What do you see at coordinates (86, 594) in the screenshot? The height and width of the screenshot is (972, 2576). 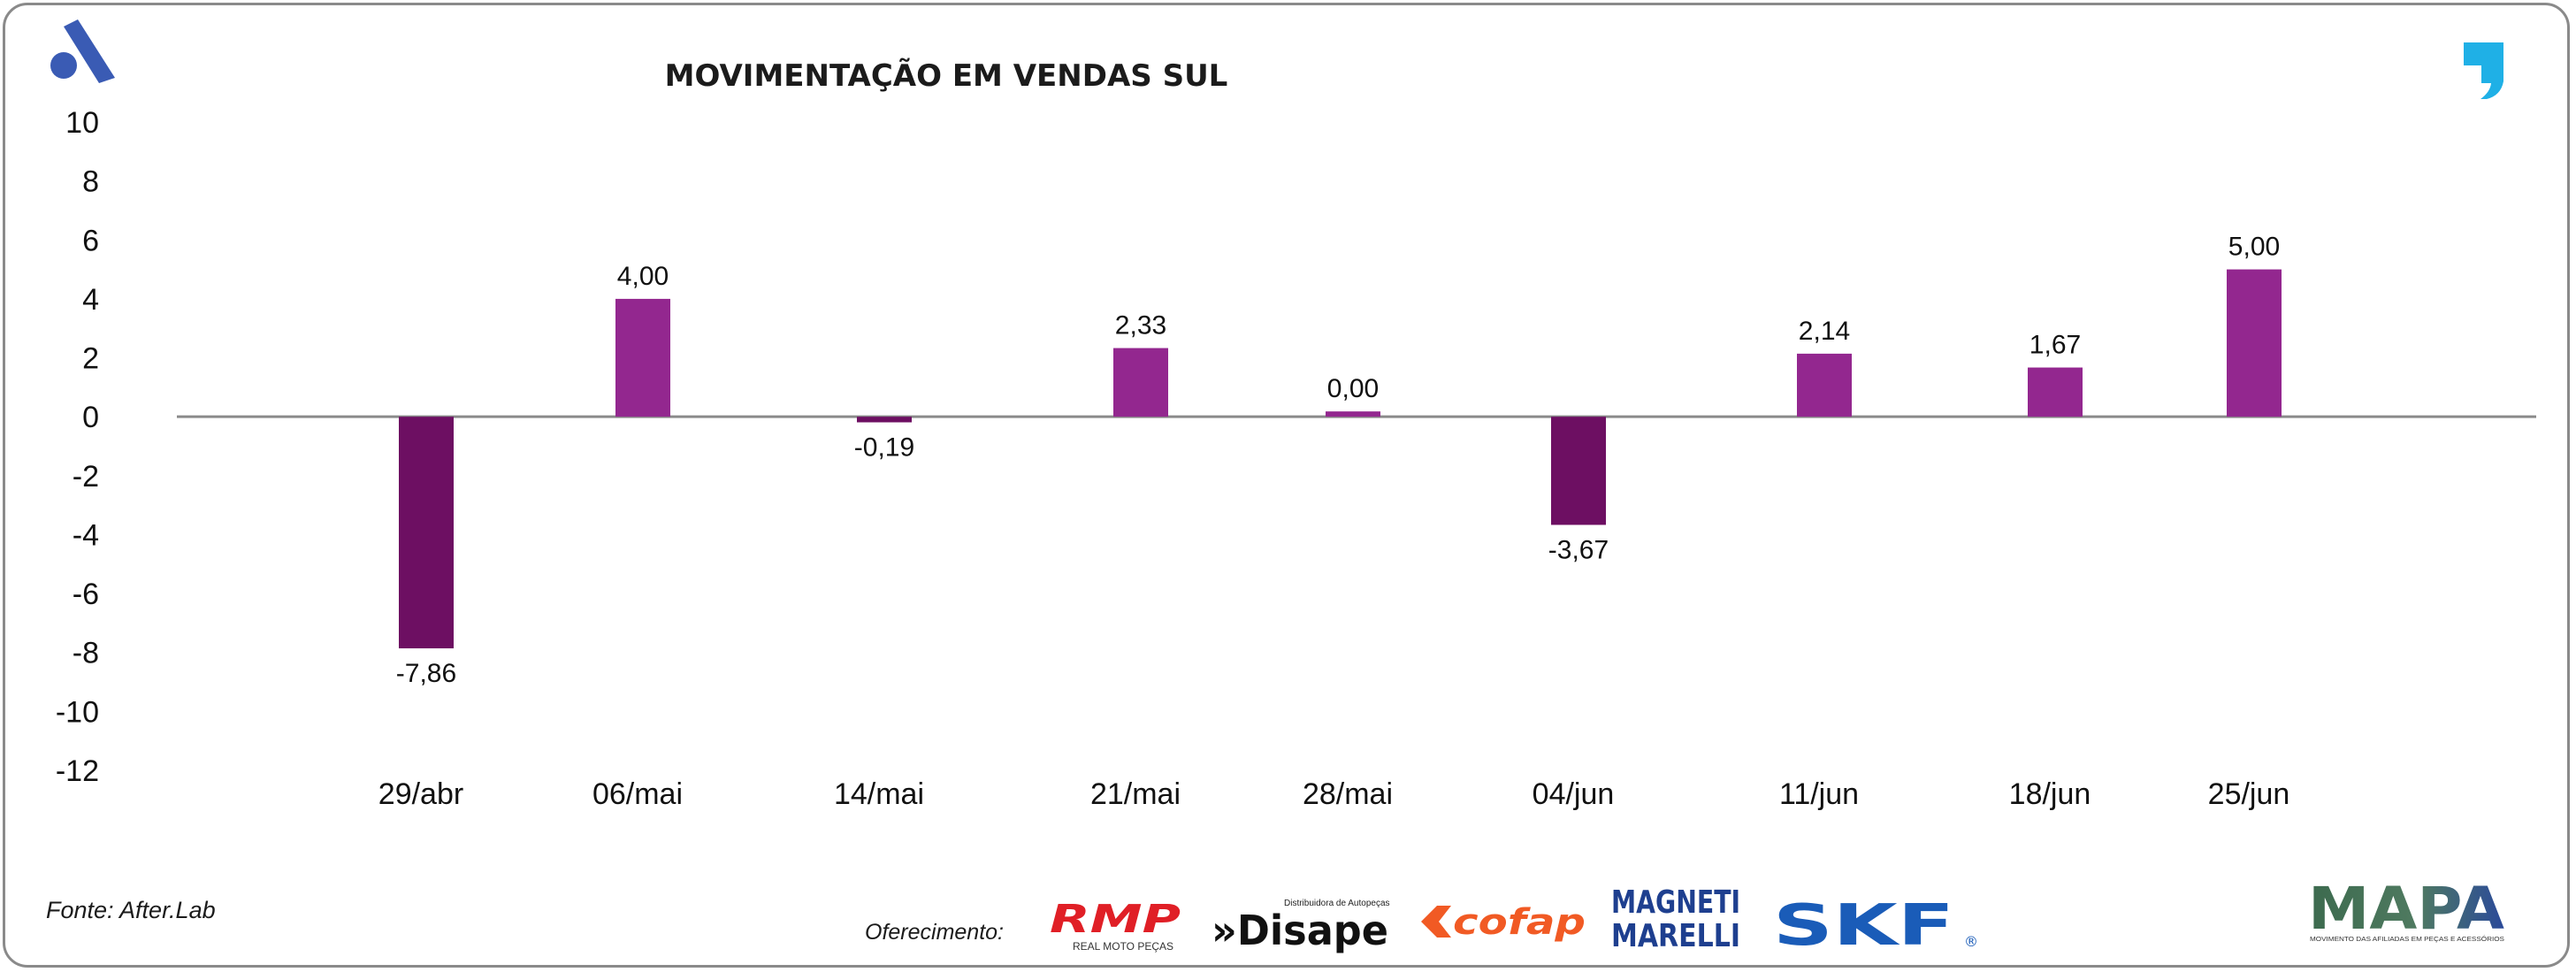 I see `y-tick-label: -6` at bounding box center [86, 594].